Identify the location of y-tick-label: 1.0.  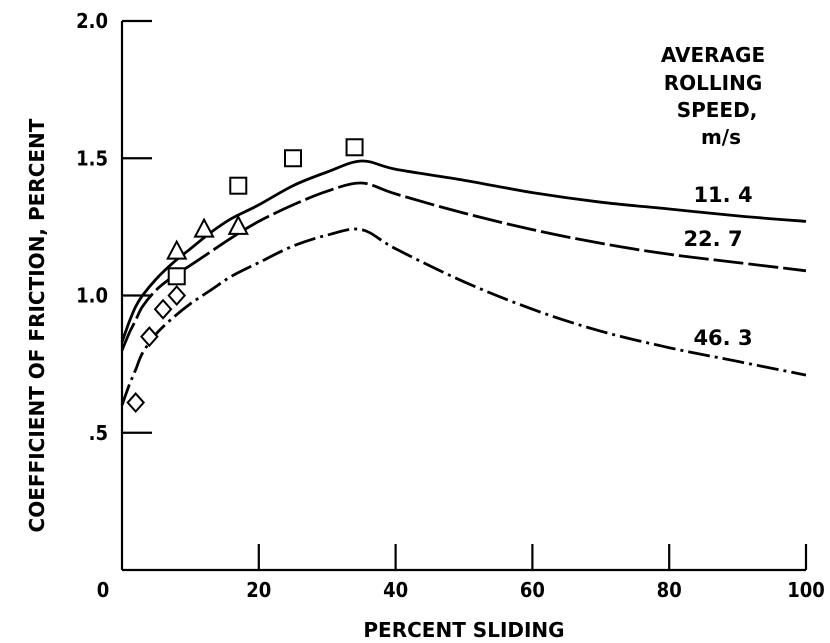
(92, 296).